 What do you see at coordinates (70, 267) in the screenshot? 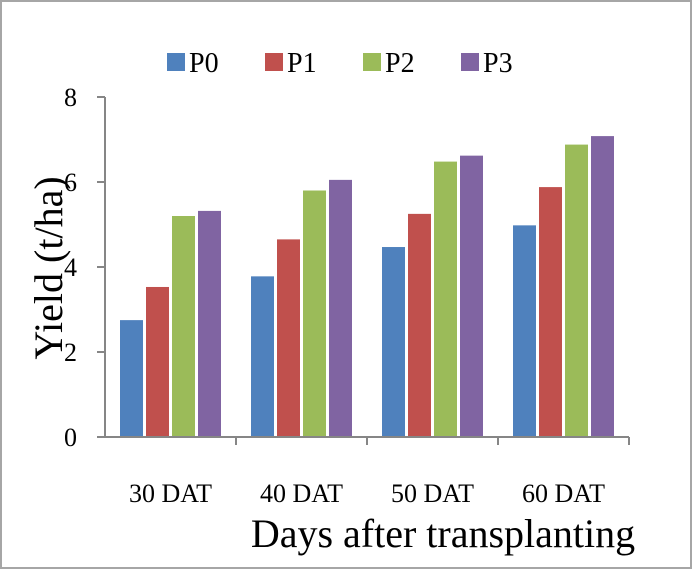
I see `y-tick-label: 4` at bounding box center [70, 267].